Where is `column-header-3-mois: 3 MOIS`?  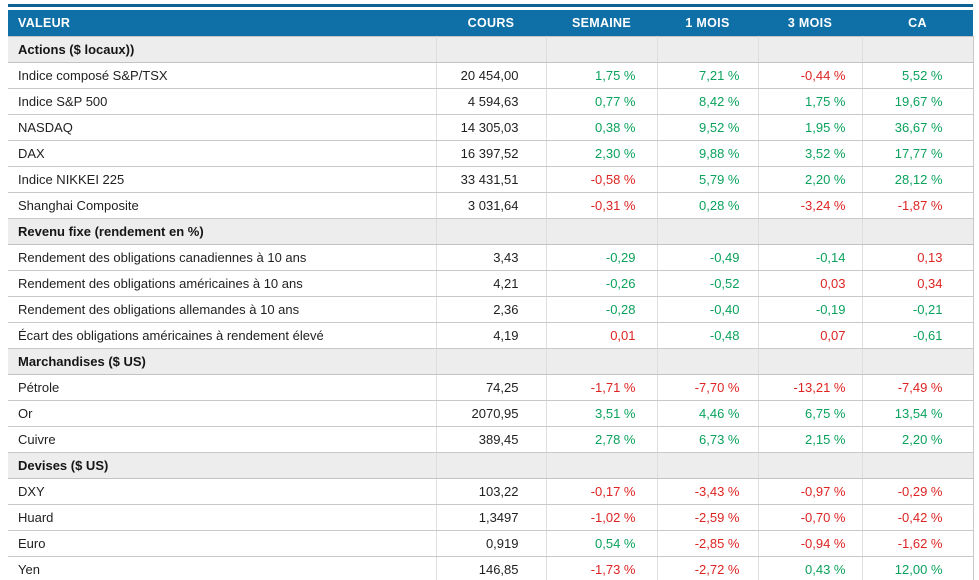 column-header-3-mois: 3 MOIS is located at coordinates (810, 23).